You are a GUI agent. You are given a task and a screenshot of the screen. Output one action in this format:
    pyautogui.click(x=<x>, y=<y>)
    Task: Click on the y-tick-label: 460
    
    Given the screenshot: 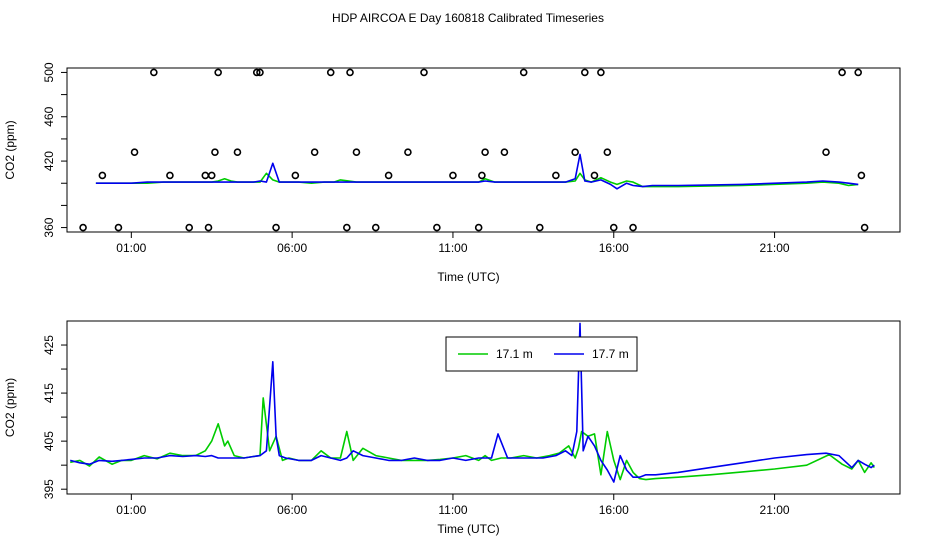 What is the action you would take?
    pyautogui.click(x=49, y=116)
    